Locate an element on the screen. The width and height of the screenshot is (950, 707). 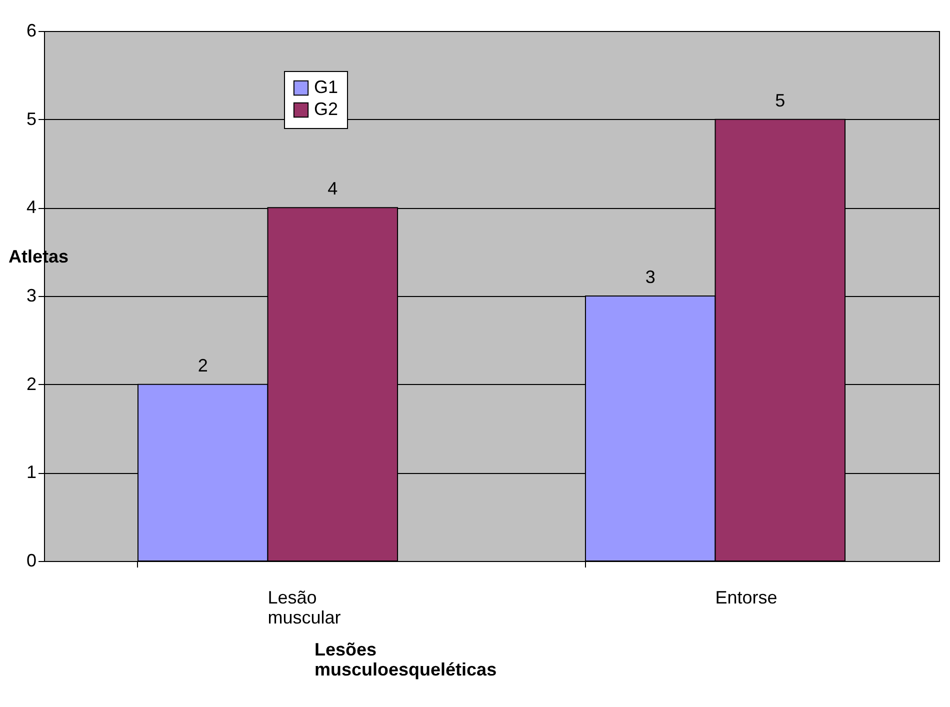
data-label: 4 is located at coordinates (333, 188).